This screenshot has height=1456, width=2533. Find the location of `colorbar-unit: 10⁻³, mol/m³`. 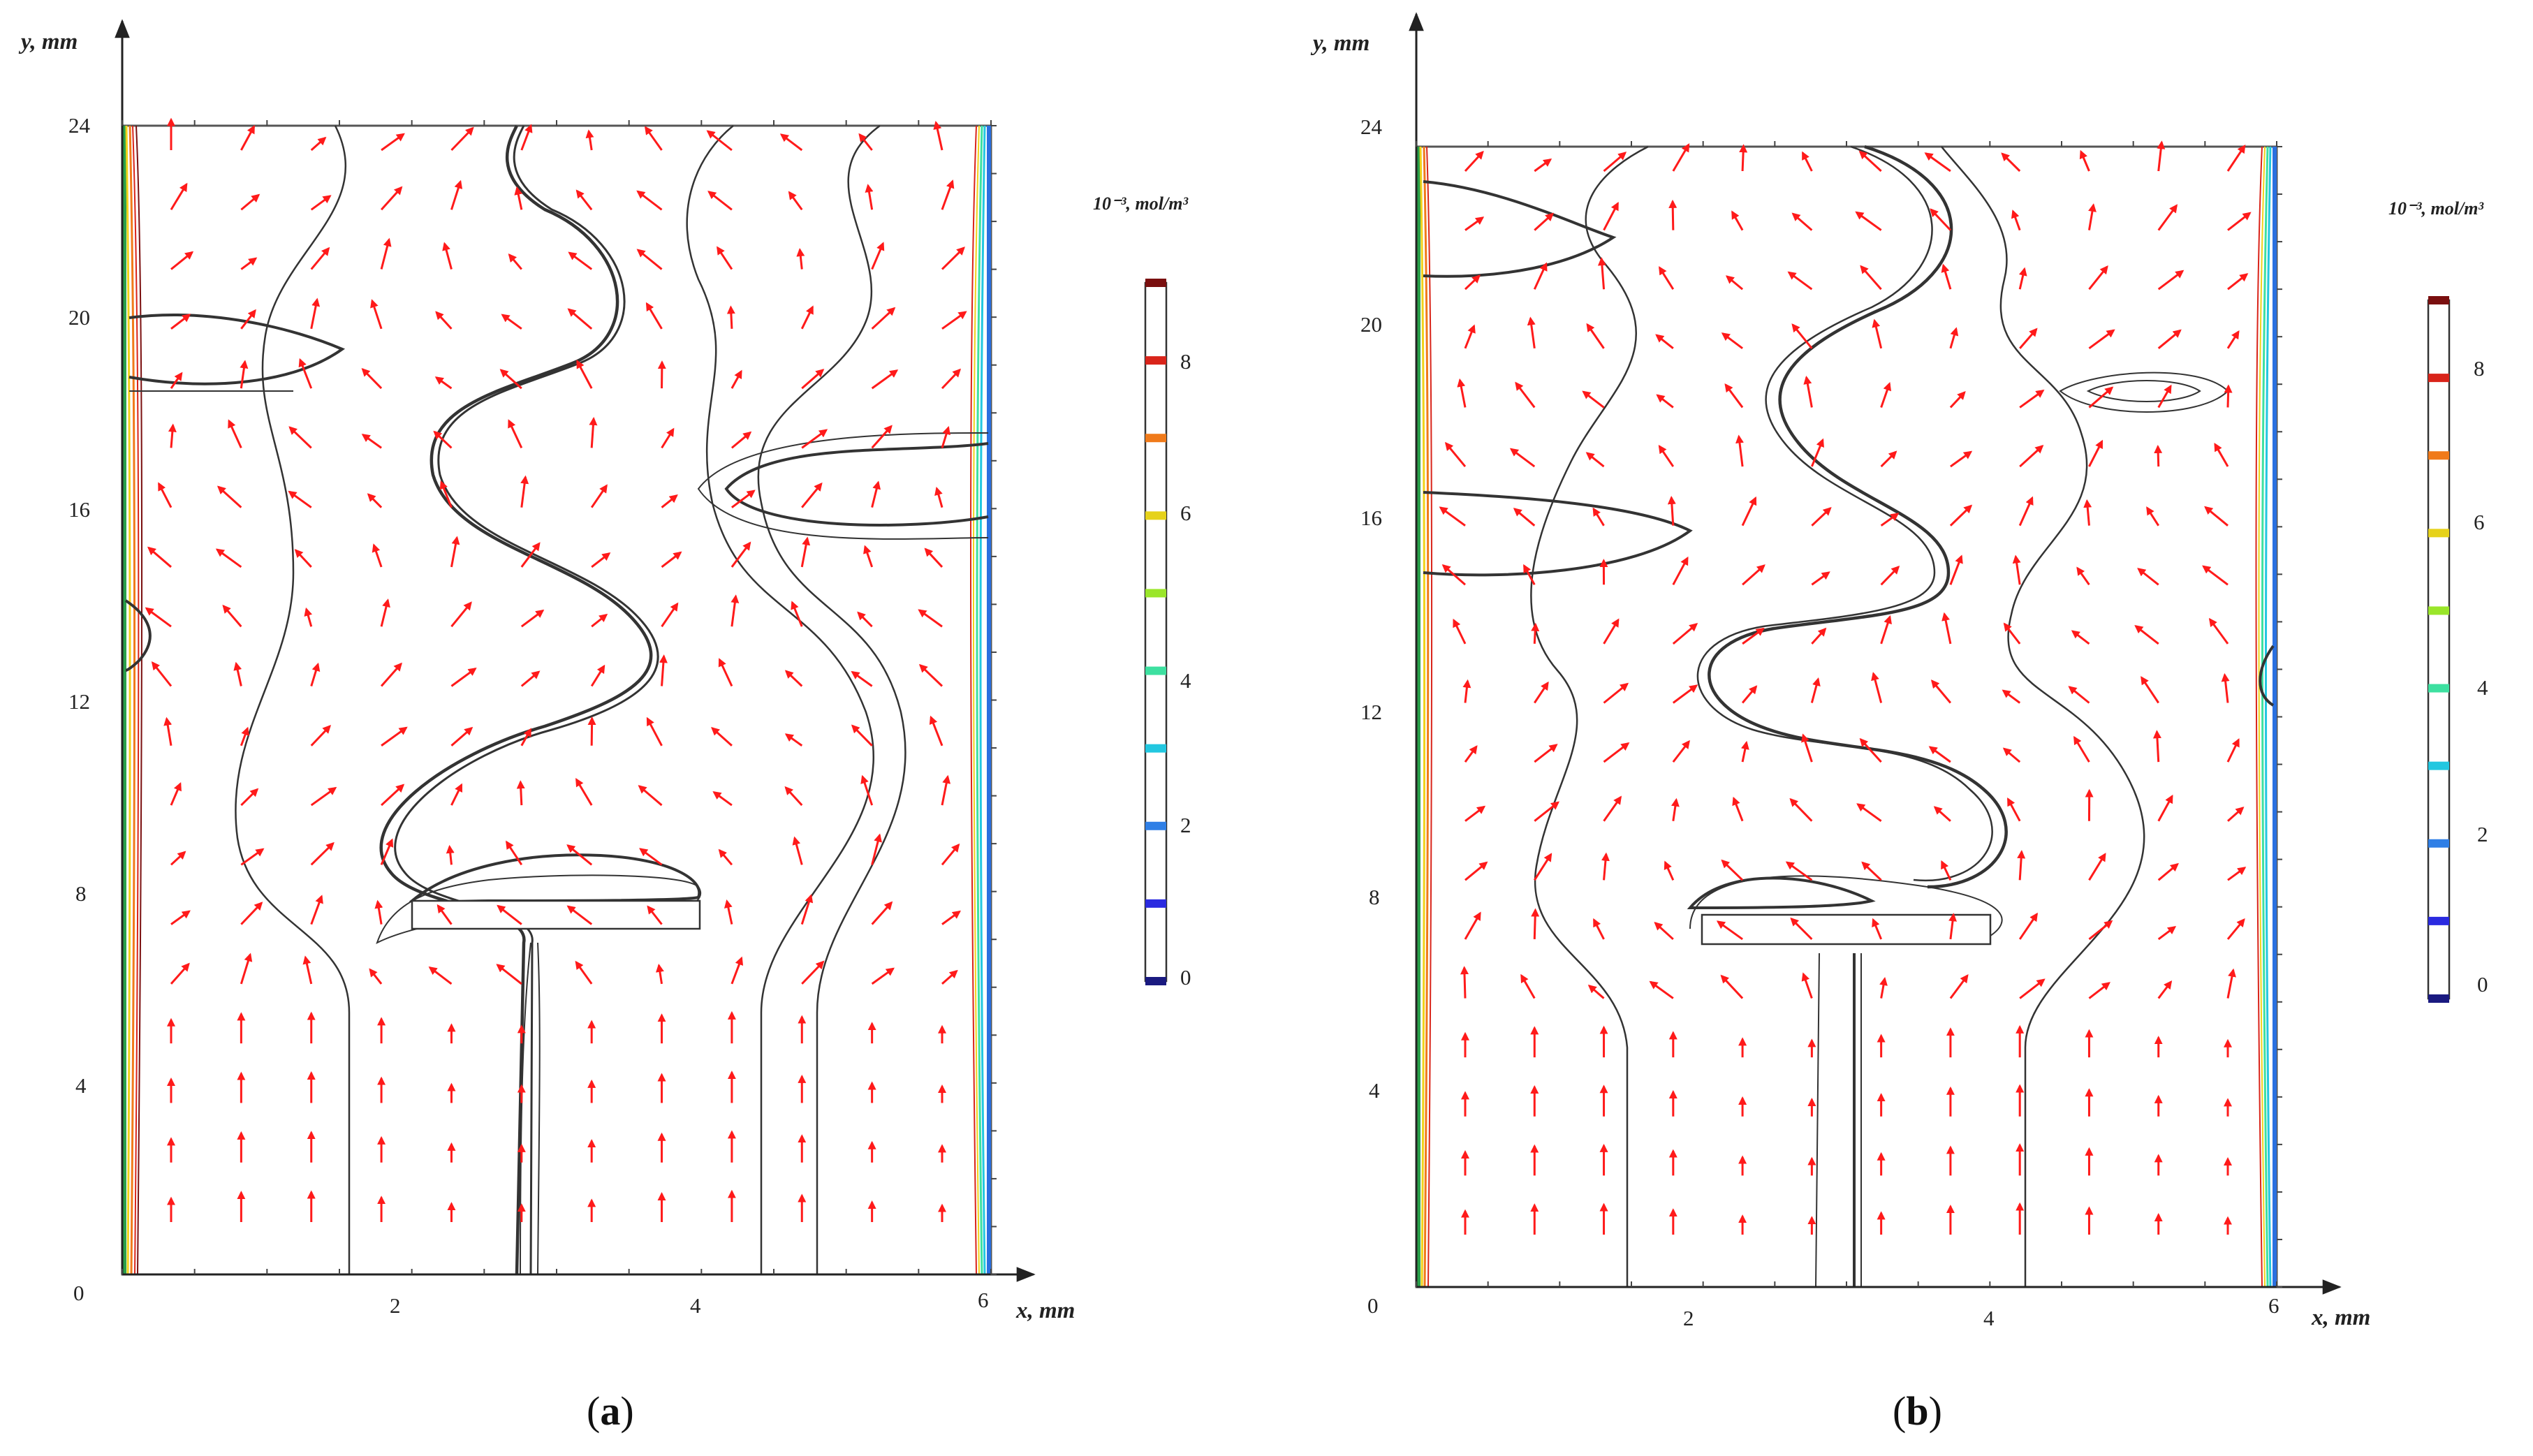

colorbar-unit: 10⁻³, mol/m³ is located at coordinates (1141, 204).